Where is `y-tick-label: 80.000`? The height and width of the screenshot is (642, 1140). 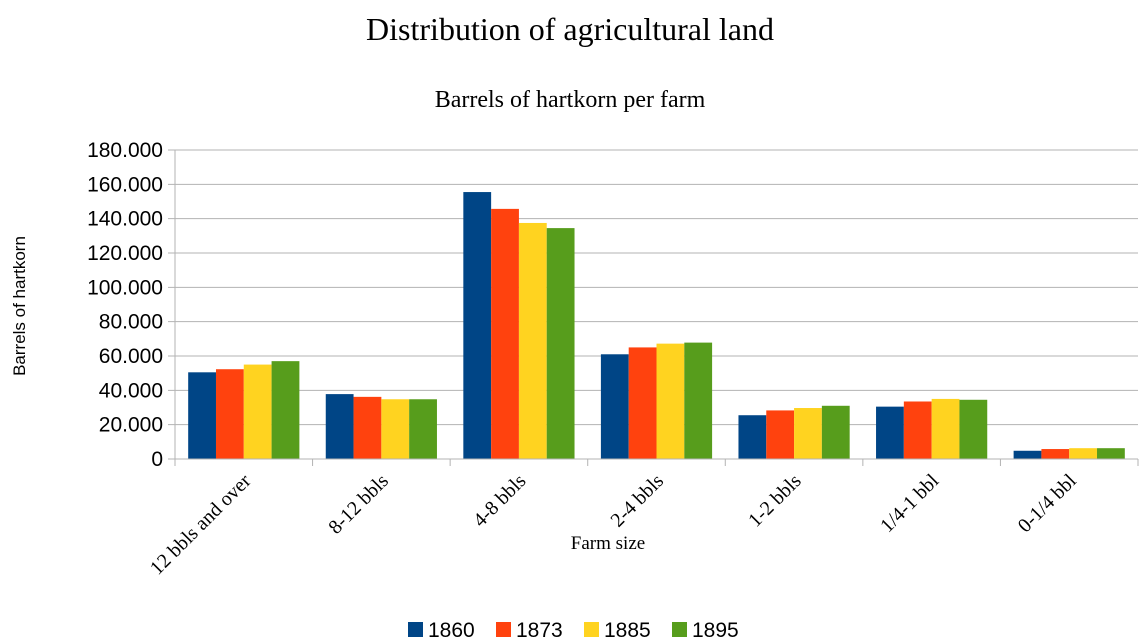
y-tick-label: 80.000 is located at coordinates (131, 322).